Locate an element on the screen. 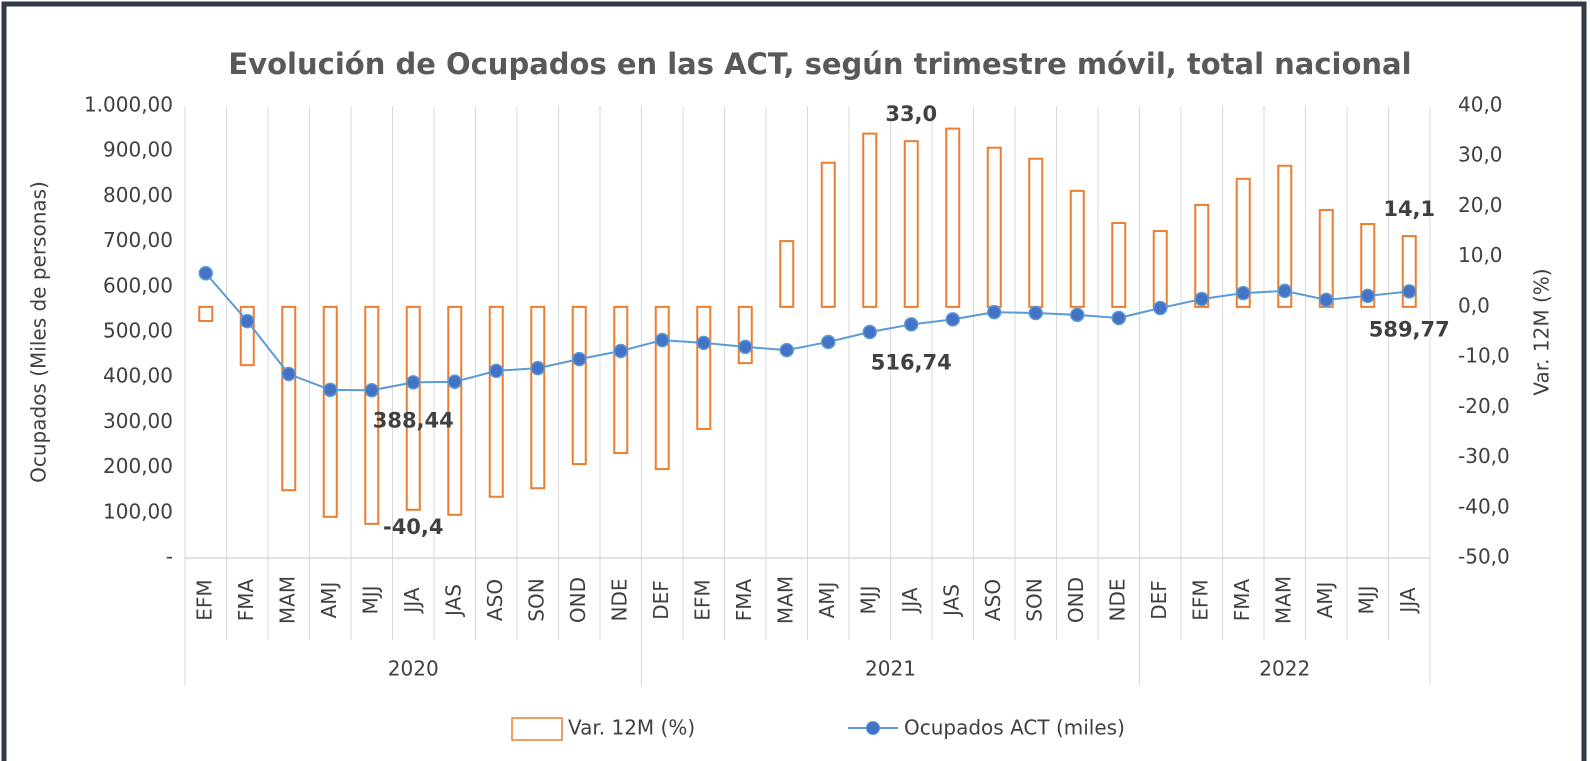  x-tick-label: SON is located at coordinates (1034, 599).